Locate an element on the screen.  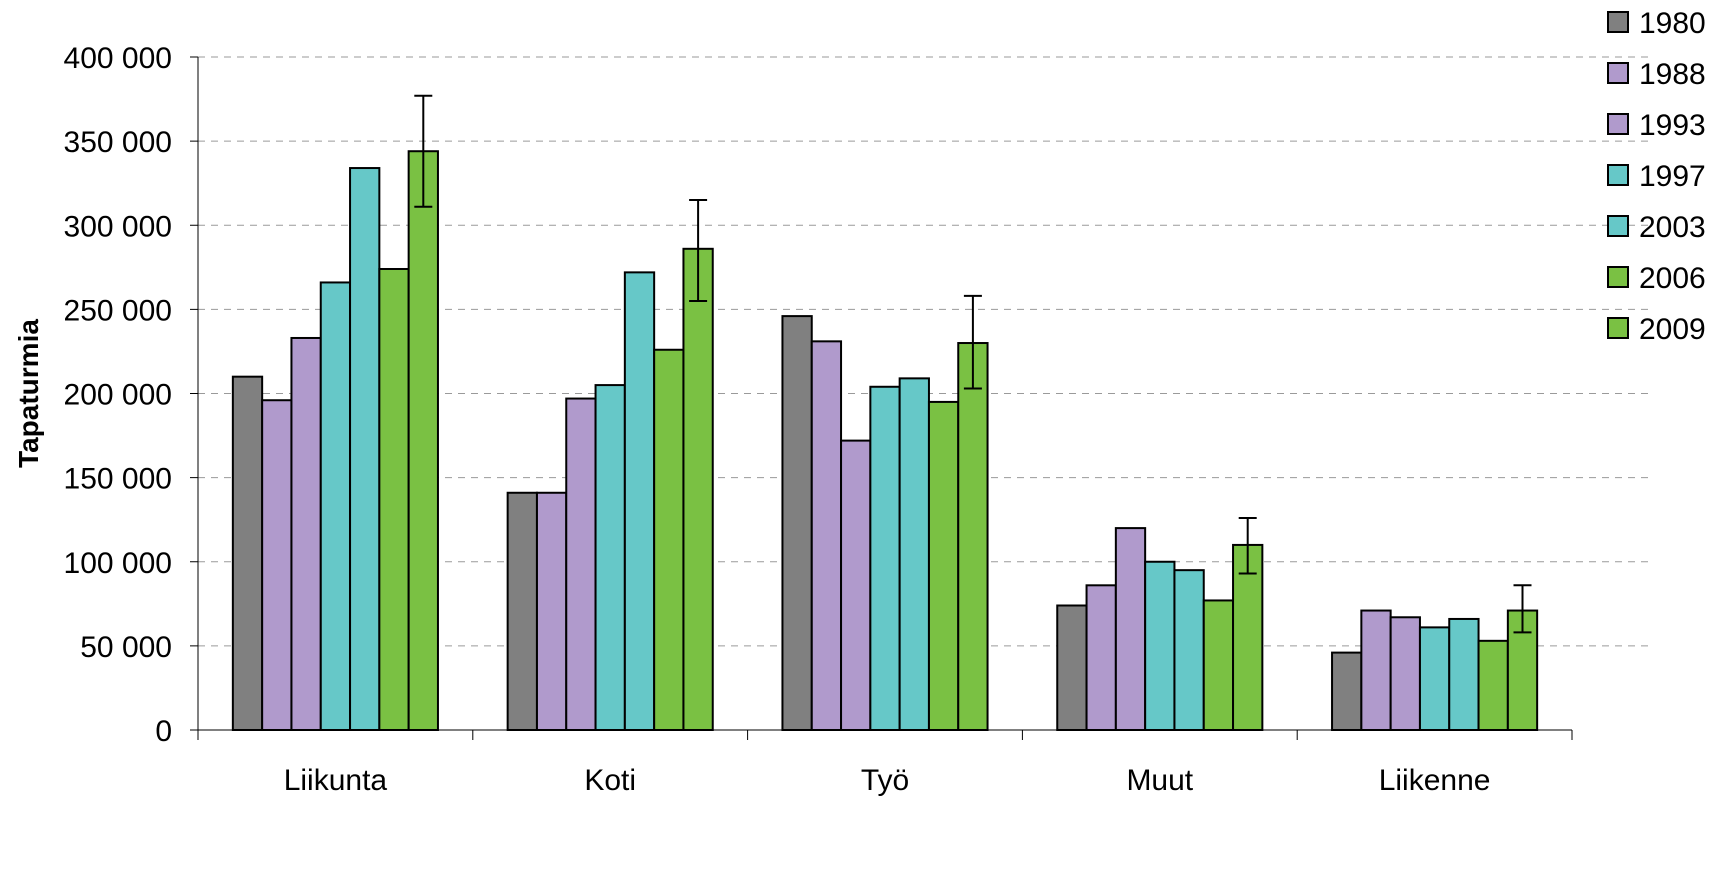
x-tick-label: Liikunta is located at coordinates (336, 780).